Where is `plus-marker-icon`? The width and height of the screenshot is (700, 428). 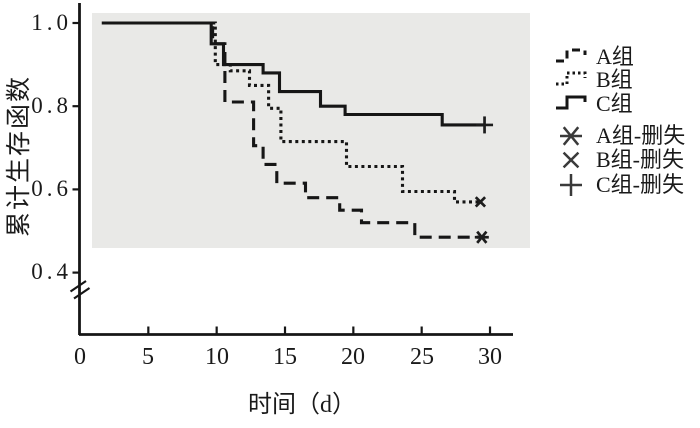
plus-marker-icon is located at coordinates (571, 185).